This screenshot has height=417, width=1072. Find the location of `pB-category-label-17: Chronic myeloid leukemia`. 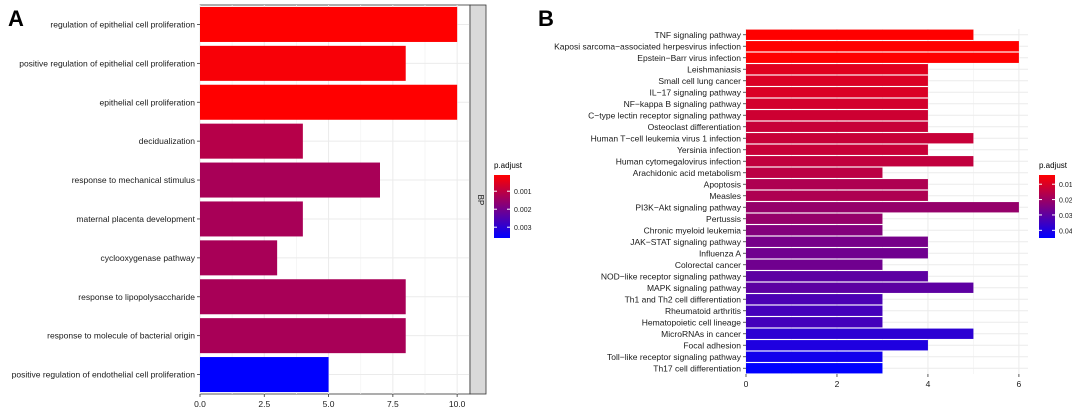

pB-category-label-17: Chronic myeloid leukemia is located at coordinates (693, 230).